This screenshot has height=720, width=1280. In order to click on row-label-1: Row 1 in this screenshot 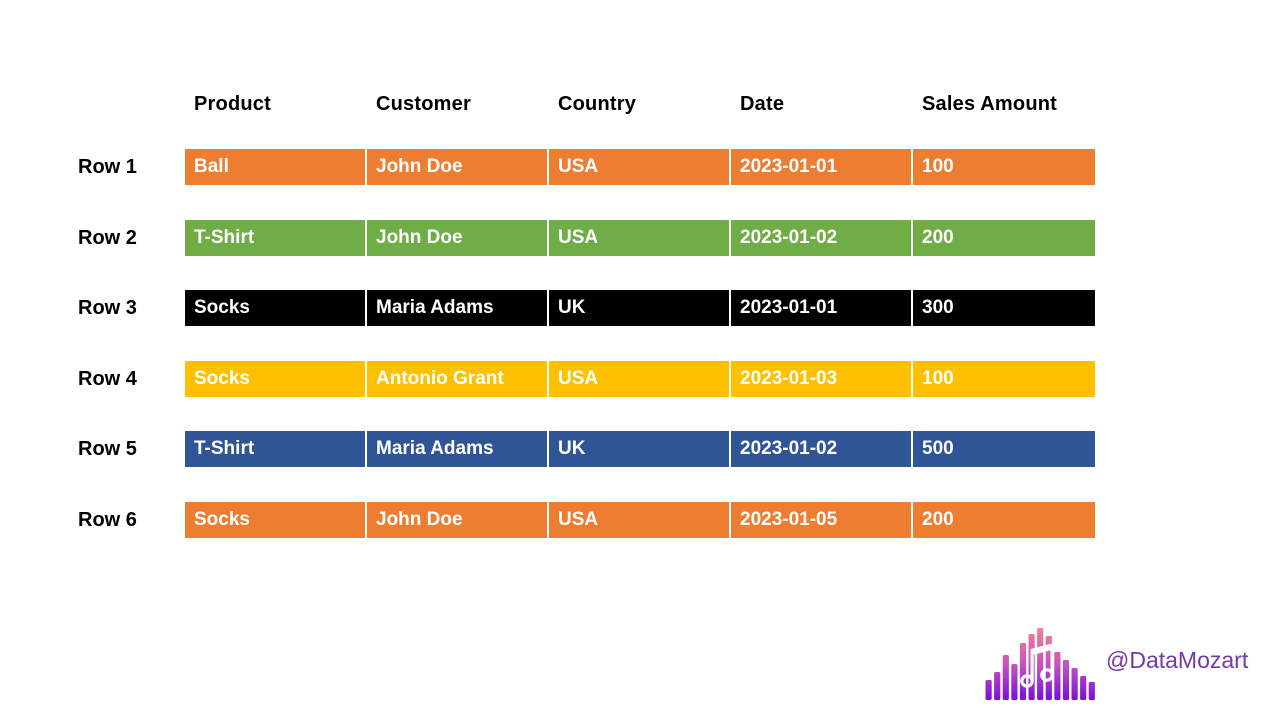, I will do `click(107, 167)`.